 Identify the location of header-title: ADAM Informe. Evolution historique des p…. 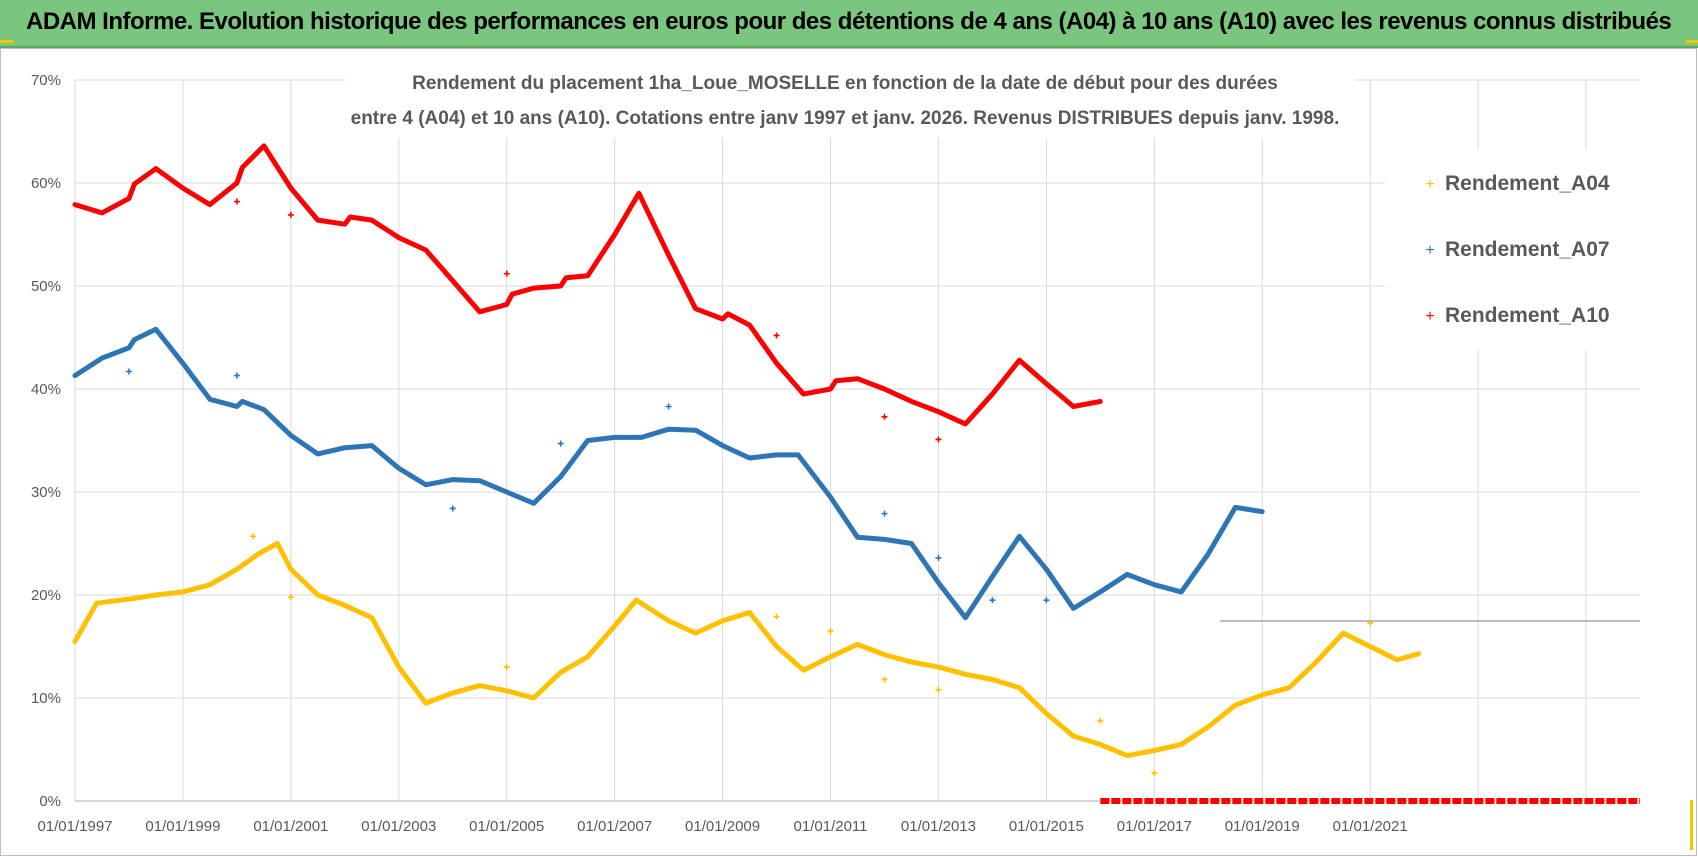
(849, 21).